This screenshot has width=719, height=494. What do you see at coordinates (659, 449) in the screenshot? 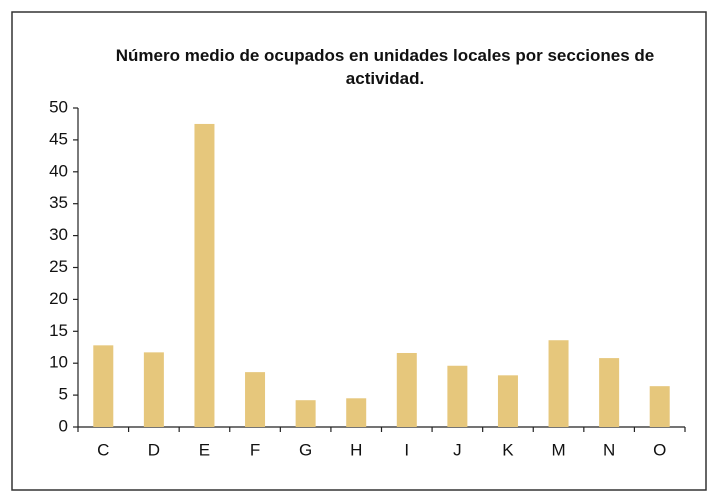
I see `x-tick-label: O` at bounding box center [659, 449].